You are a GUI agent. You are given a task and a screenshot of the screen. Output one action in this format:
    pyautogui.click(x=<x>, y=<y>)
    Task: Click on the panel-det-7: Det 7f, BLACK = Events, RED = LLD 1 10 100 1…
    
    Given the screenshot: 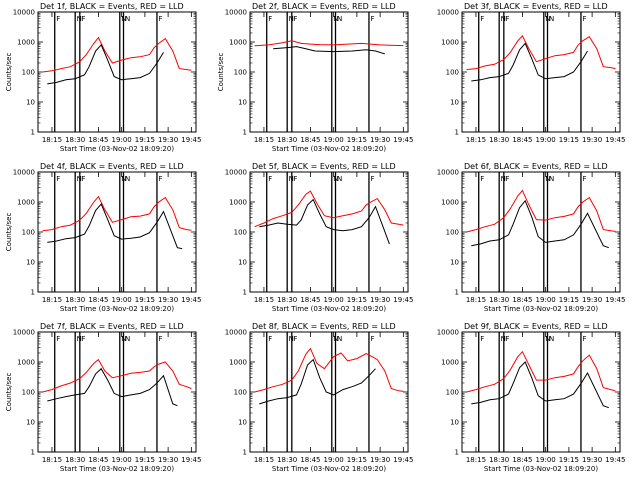 What is the action you would take?
    pyautogui.click(x=103, y=397)
    